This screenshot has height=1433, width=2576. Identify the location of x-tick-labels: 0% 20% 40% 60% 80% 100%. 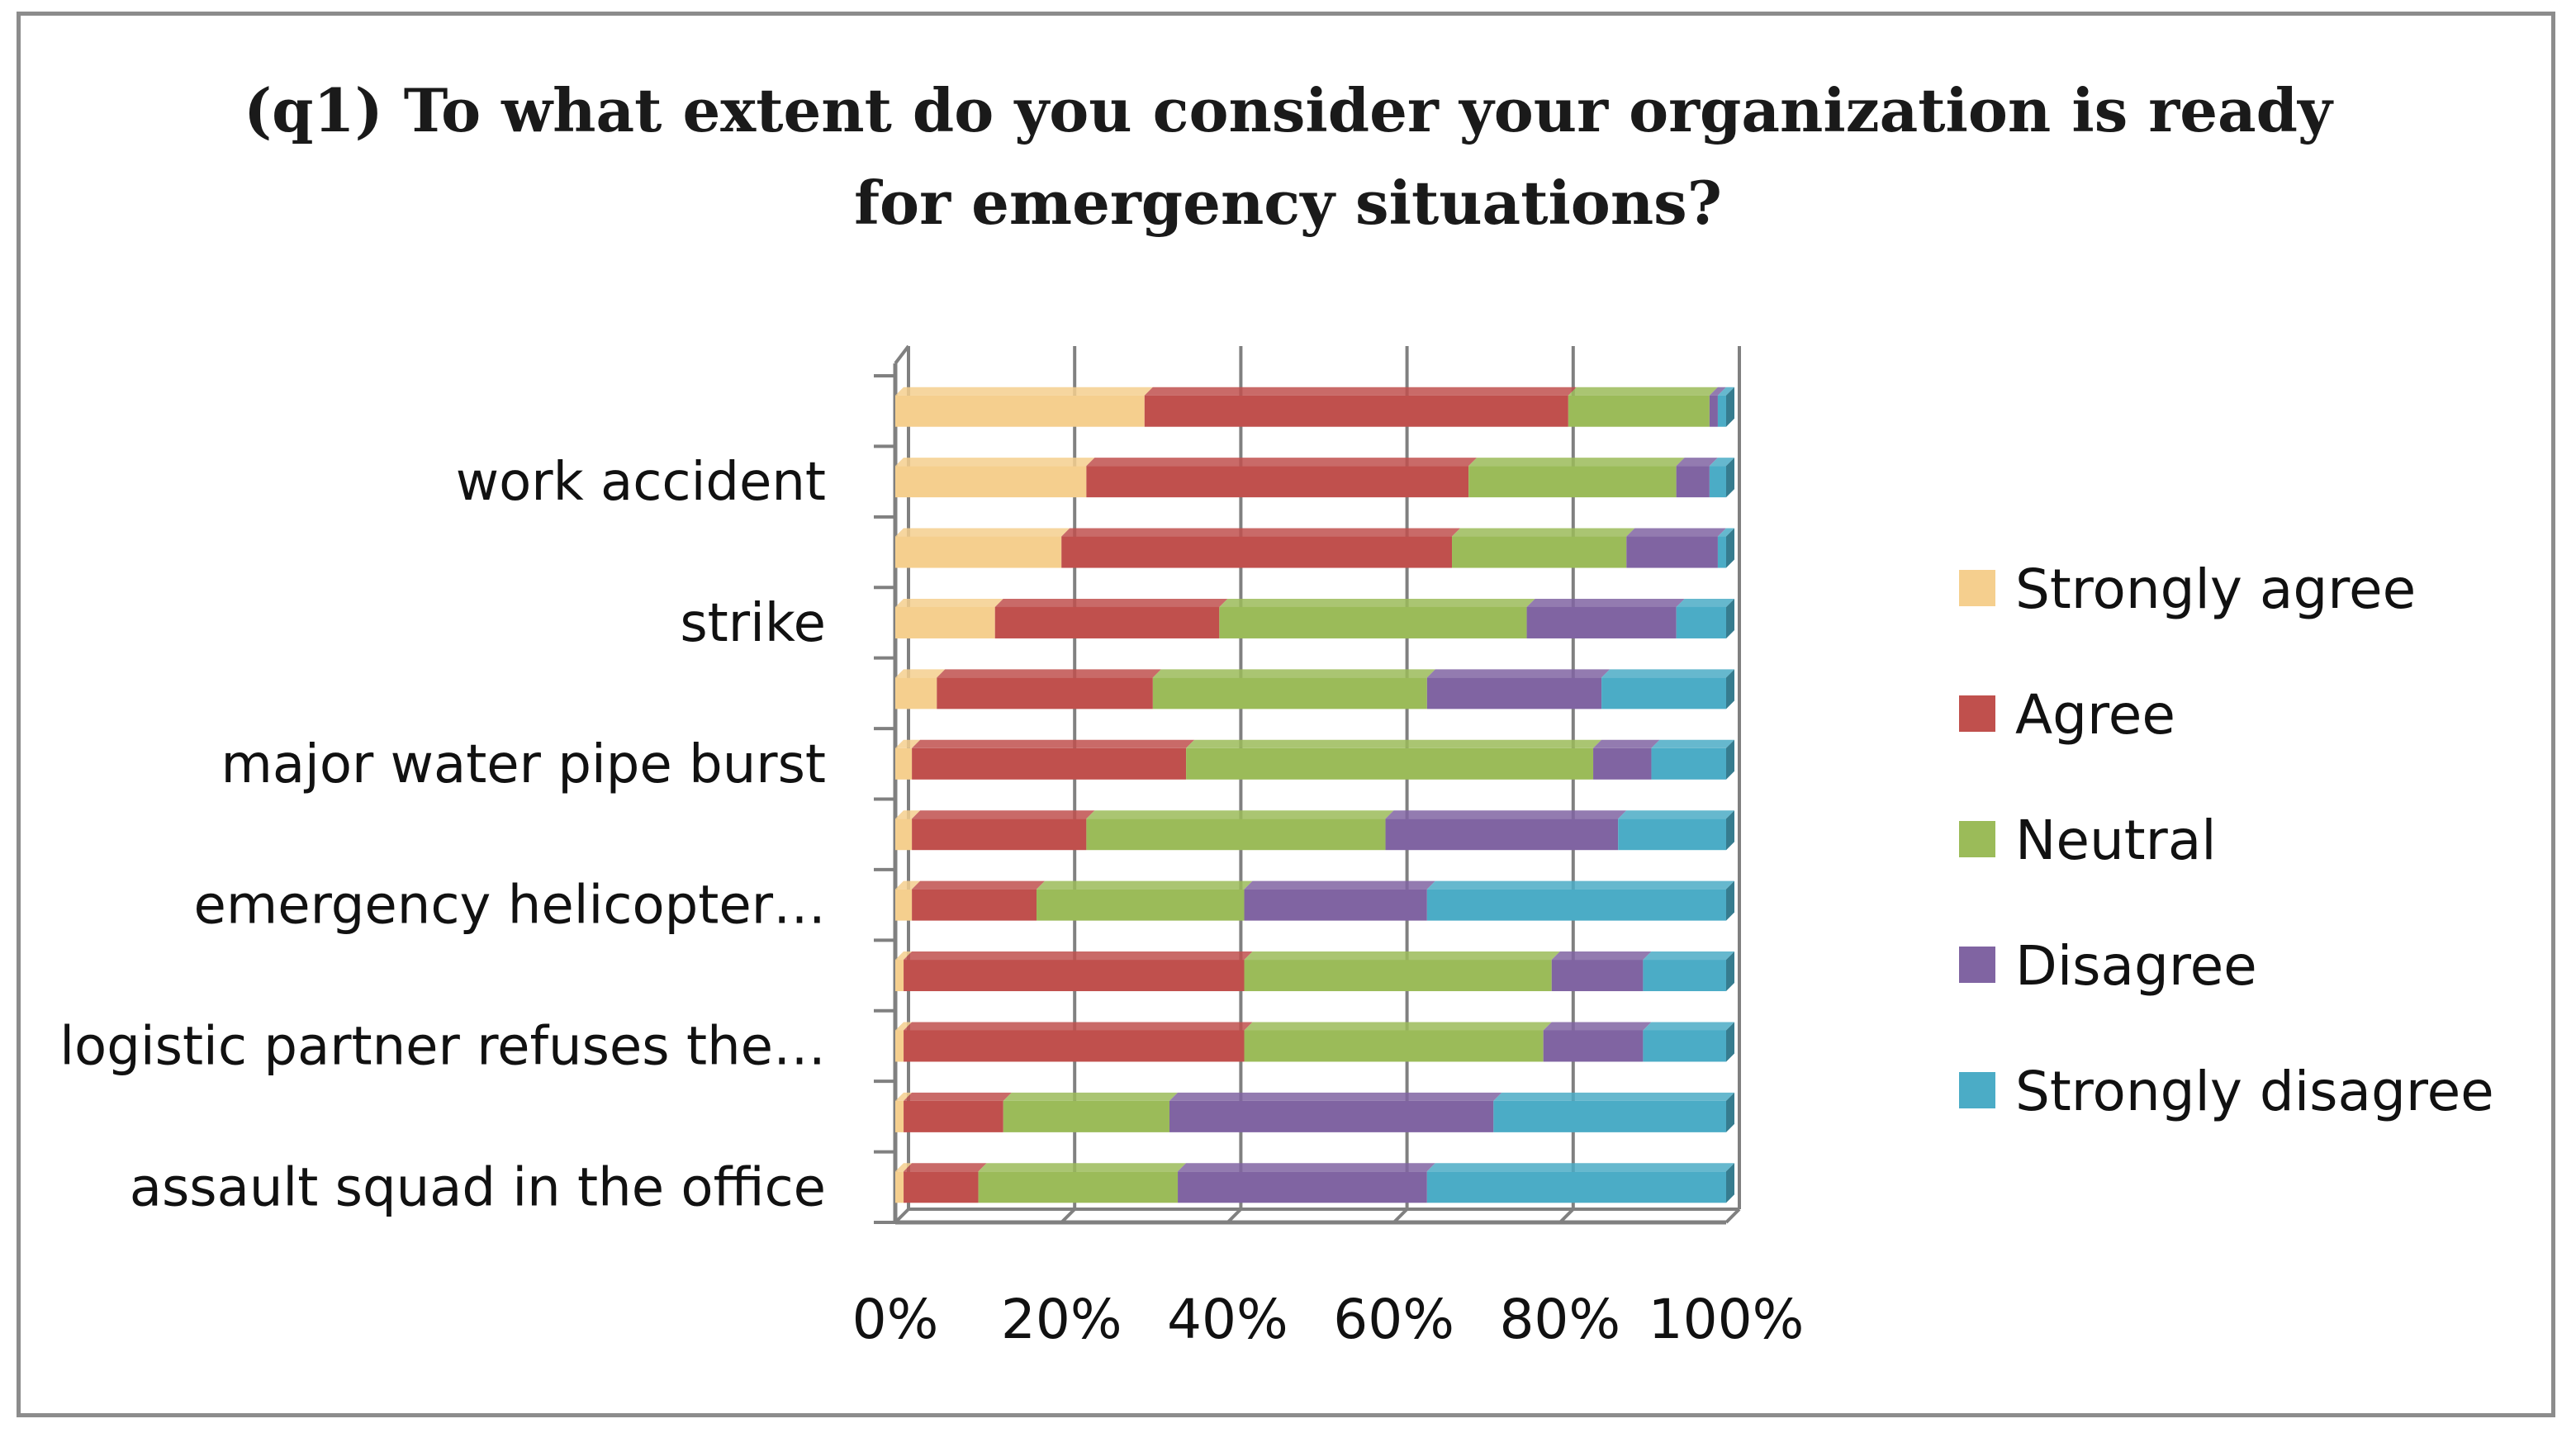
(1328, 1319).